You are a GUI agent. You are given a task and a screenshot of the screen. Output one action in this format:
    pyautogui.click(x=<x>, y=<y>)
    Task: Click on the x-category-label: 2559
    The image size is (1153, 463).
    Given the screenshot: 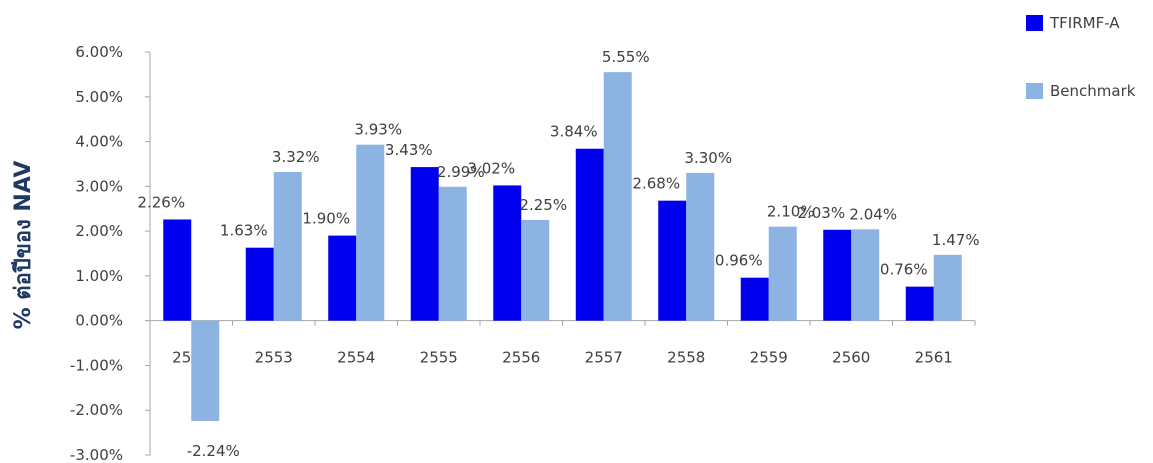 What is the action you would take?
    pyautogui.click(x=769, y=358)
    